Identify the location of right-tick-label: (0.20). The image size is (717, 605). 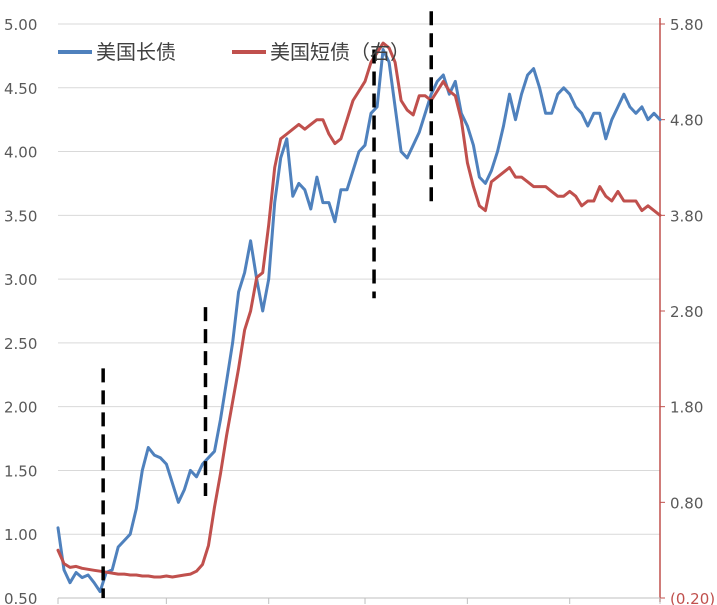
(692, 597).